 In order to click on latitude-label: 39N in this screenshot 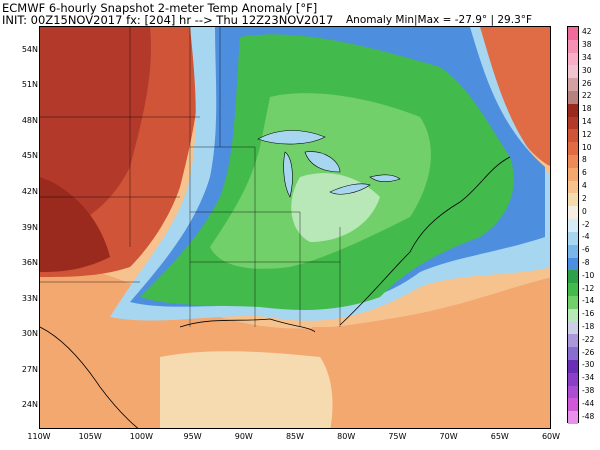, I will do `click(29, 227)`.